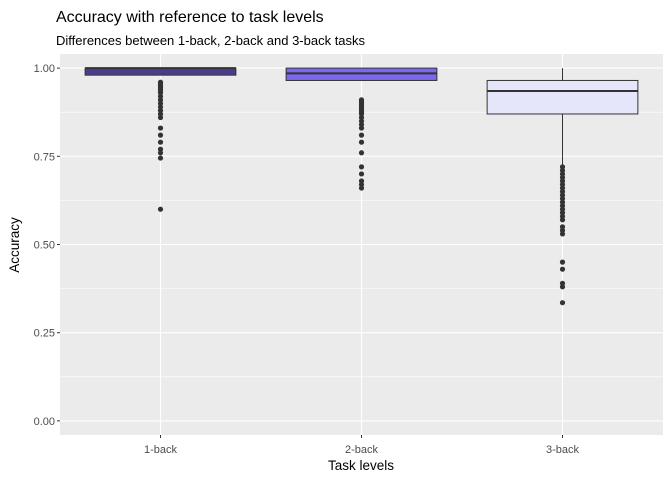  Describe the element at coordinates (361, 465) in the screenshot. I see `x-axis-title: Task levels` at that location.